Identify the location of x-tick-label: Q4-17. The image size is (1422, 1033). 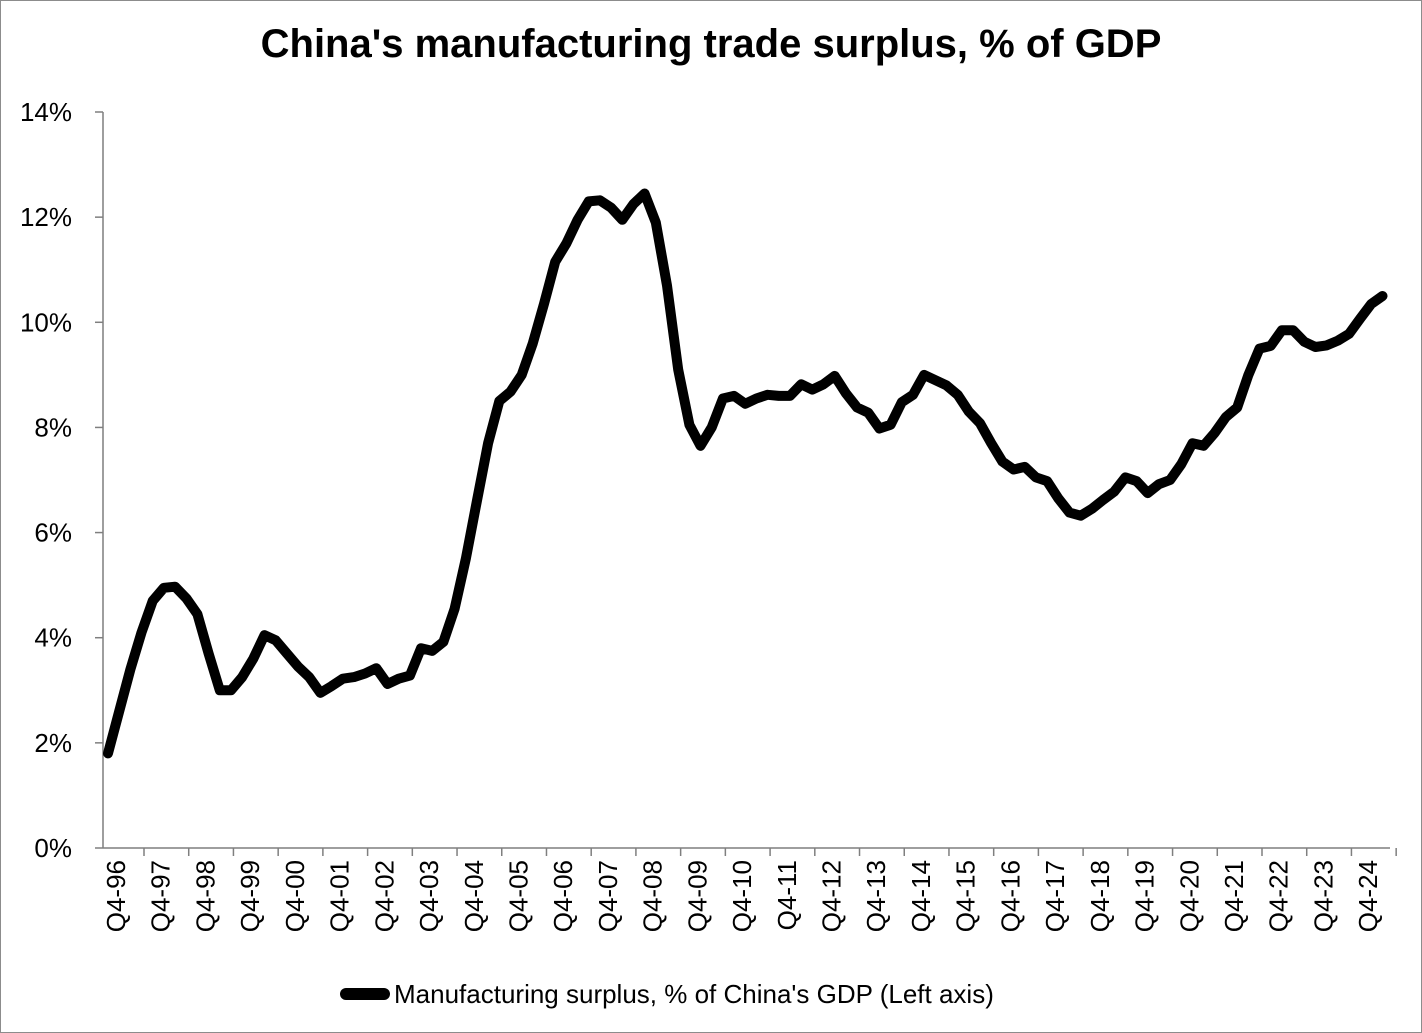
(1055, 896).